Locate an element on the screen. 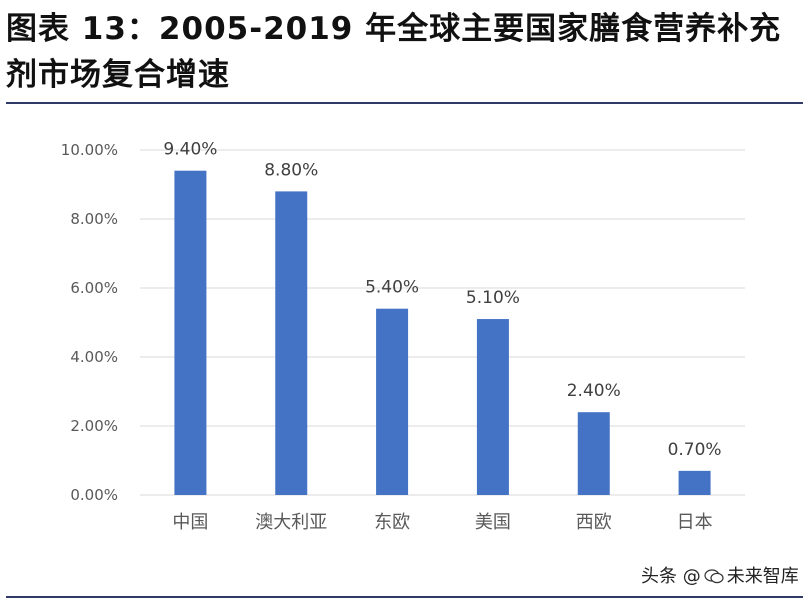  wechat-icon is located at coordinates (714, 576).